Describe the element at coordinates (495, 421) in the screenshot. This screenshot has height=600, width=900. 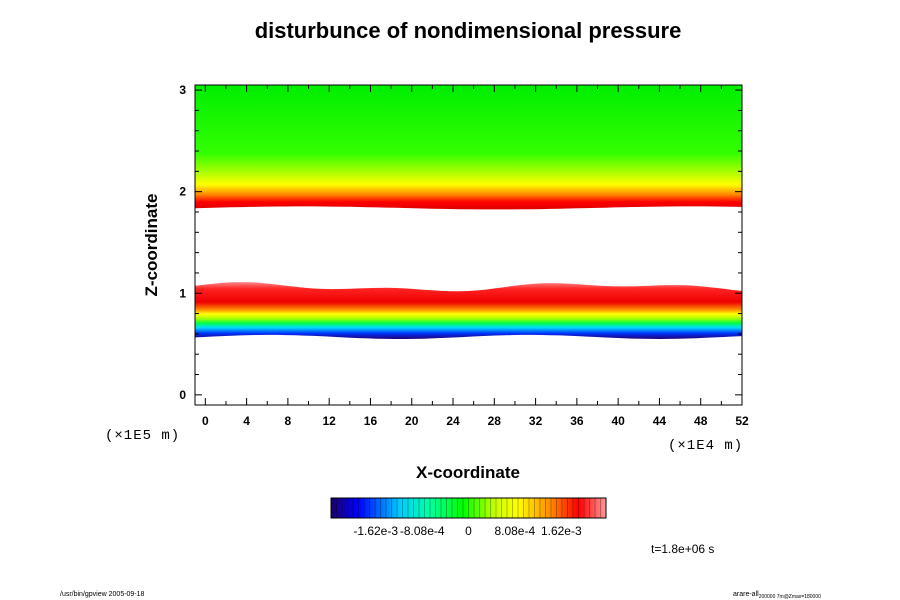
I see `x-tick-label: 28` at that location.